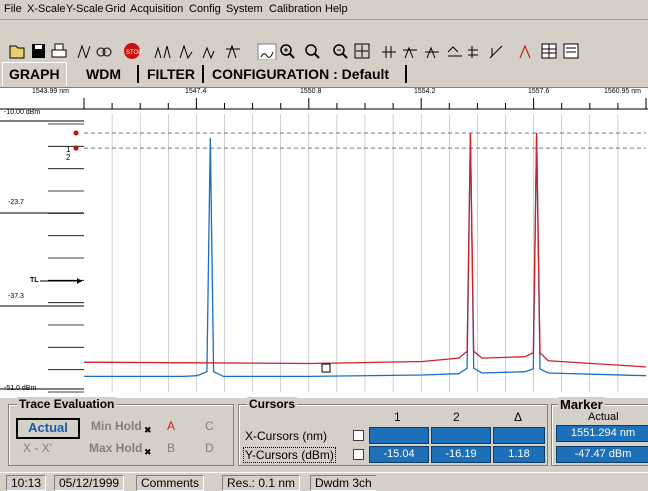  What do you see at coordinates (186, 52) in the screenshot?
I see `next-peak-icon` at bounding box center [186, 52].